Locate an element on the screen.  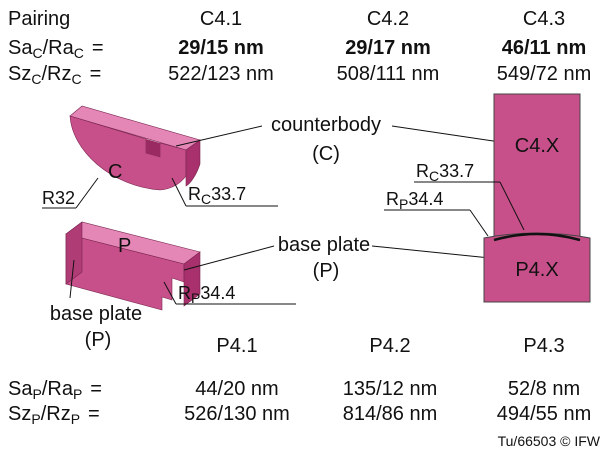
counterbody-name-1: C4.1 is located at coordinates (221, 19).